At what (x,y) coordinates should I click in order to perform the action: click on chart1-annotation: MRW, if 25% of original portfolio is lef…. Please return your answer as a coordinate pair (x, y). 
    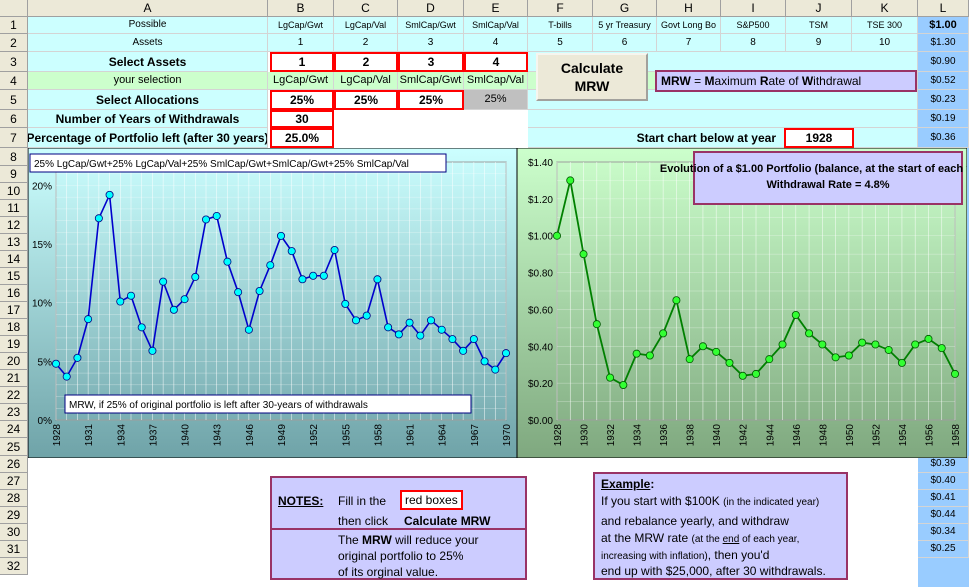
    Looking at the image, I should click on (218, 405).